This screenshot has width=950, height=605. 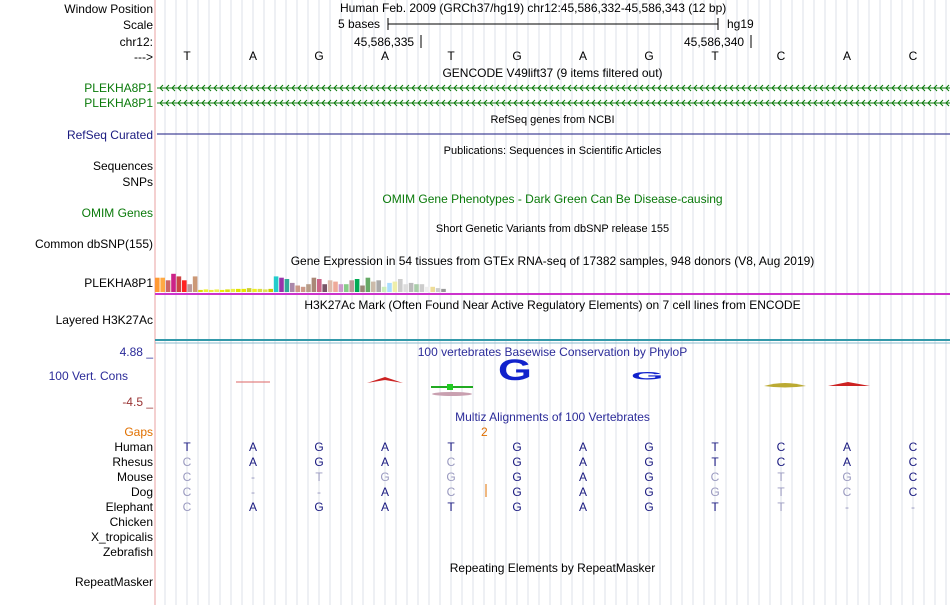 I want to click on phylop-label: 100 Vert. Cons, so click(x=88, y=376).